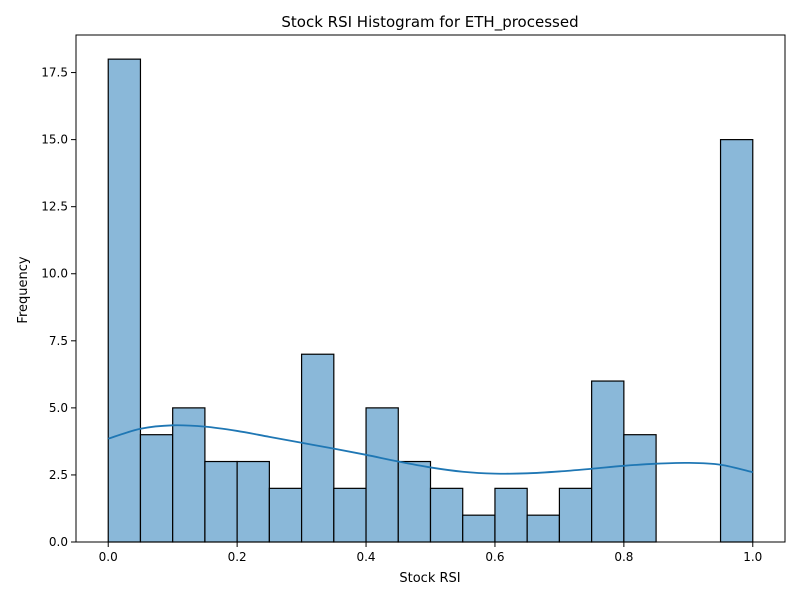 The height and width of the screenshot is (600, 800). Describe the element at coordinates (23, 289) in the screenshot. I see `y-axis-label: Frequency` at that location.